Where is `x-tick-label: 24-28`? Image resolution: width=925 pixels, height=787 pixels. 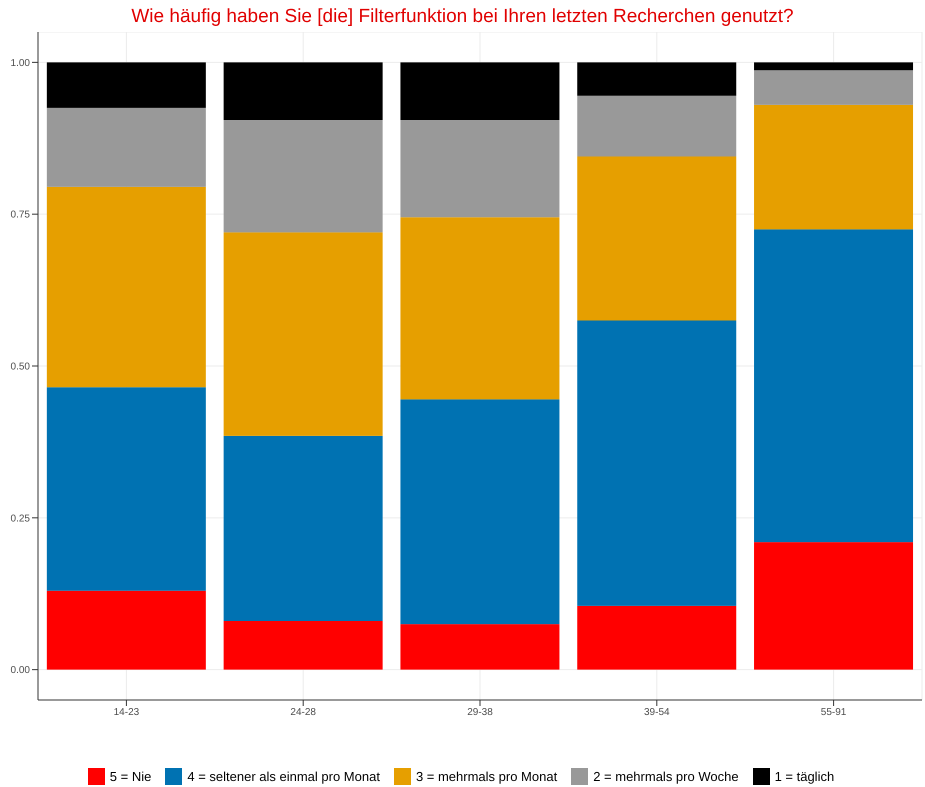 x-tick-label: 24-28 is located at coordinates (303, 712).